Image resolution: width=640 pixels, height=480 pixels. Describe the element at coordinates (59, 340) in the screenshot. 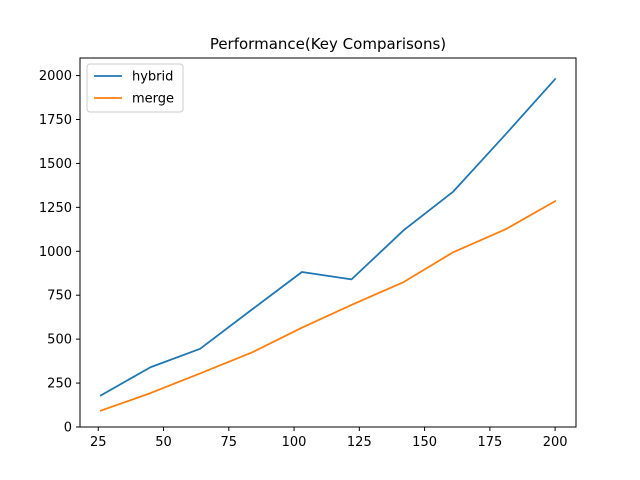

I see `y-tick-label: 500` at that location.